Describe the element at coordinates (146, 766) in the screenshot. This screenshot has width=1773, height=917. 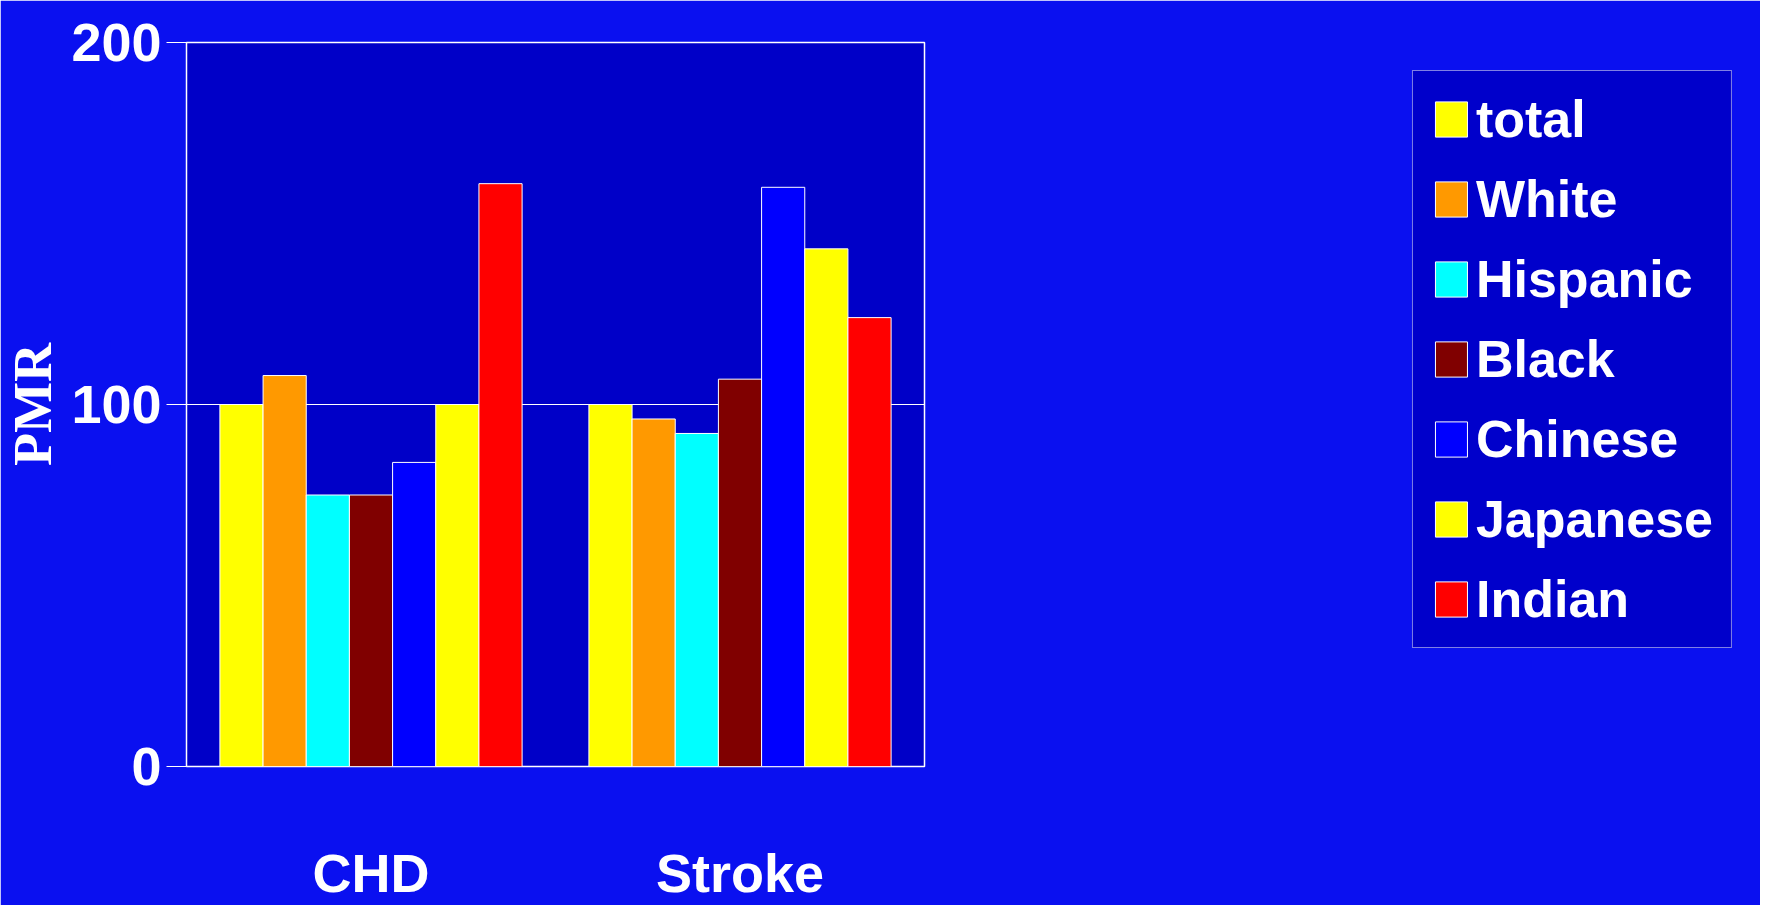
I see `y-tick-label: 0` at that location.